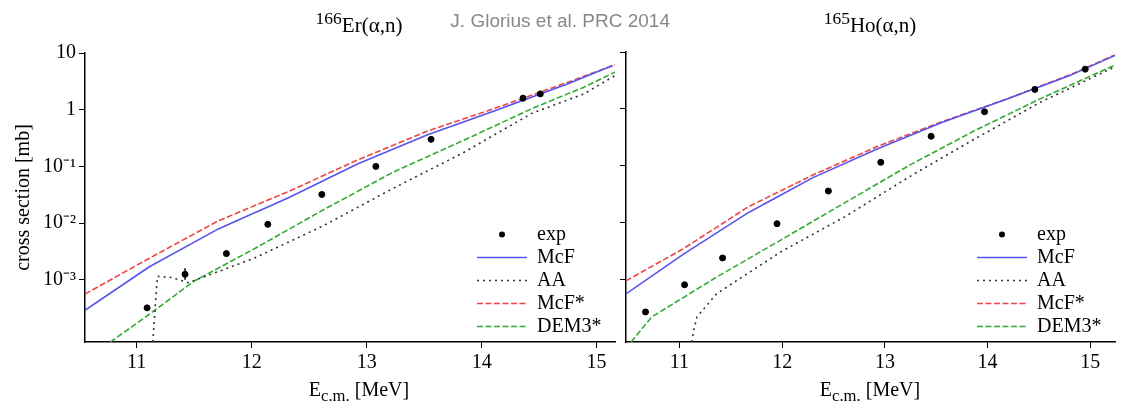  I want to click on y-tick-label: 10⁻², so click(59, 221).